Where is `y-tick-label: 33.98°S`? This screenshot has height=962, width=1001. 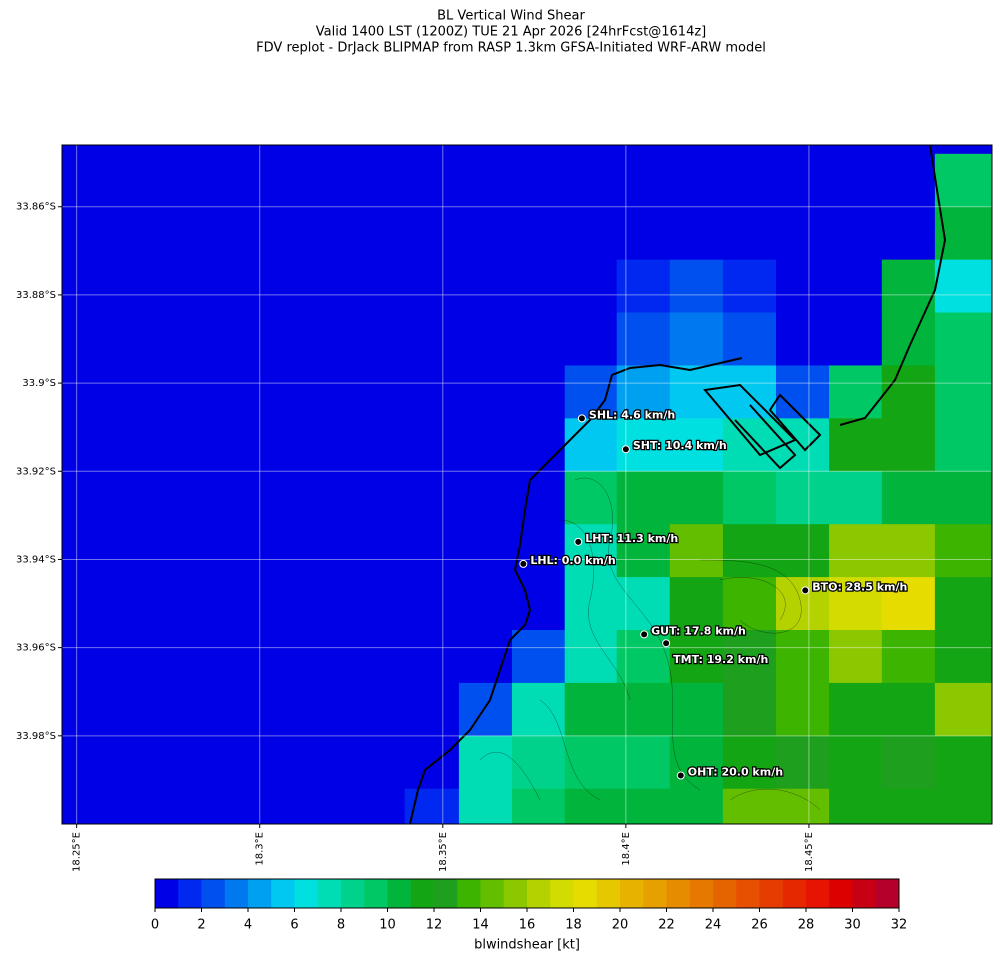 y-tick-label: 33.98°S is located at coordinates (36, 736).